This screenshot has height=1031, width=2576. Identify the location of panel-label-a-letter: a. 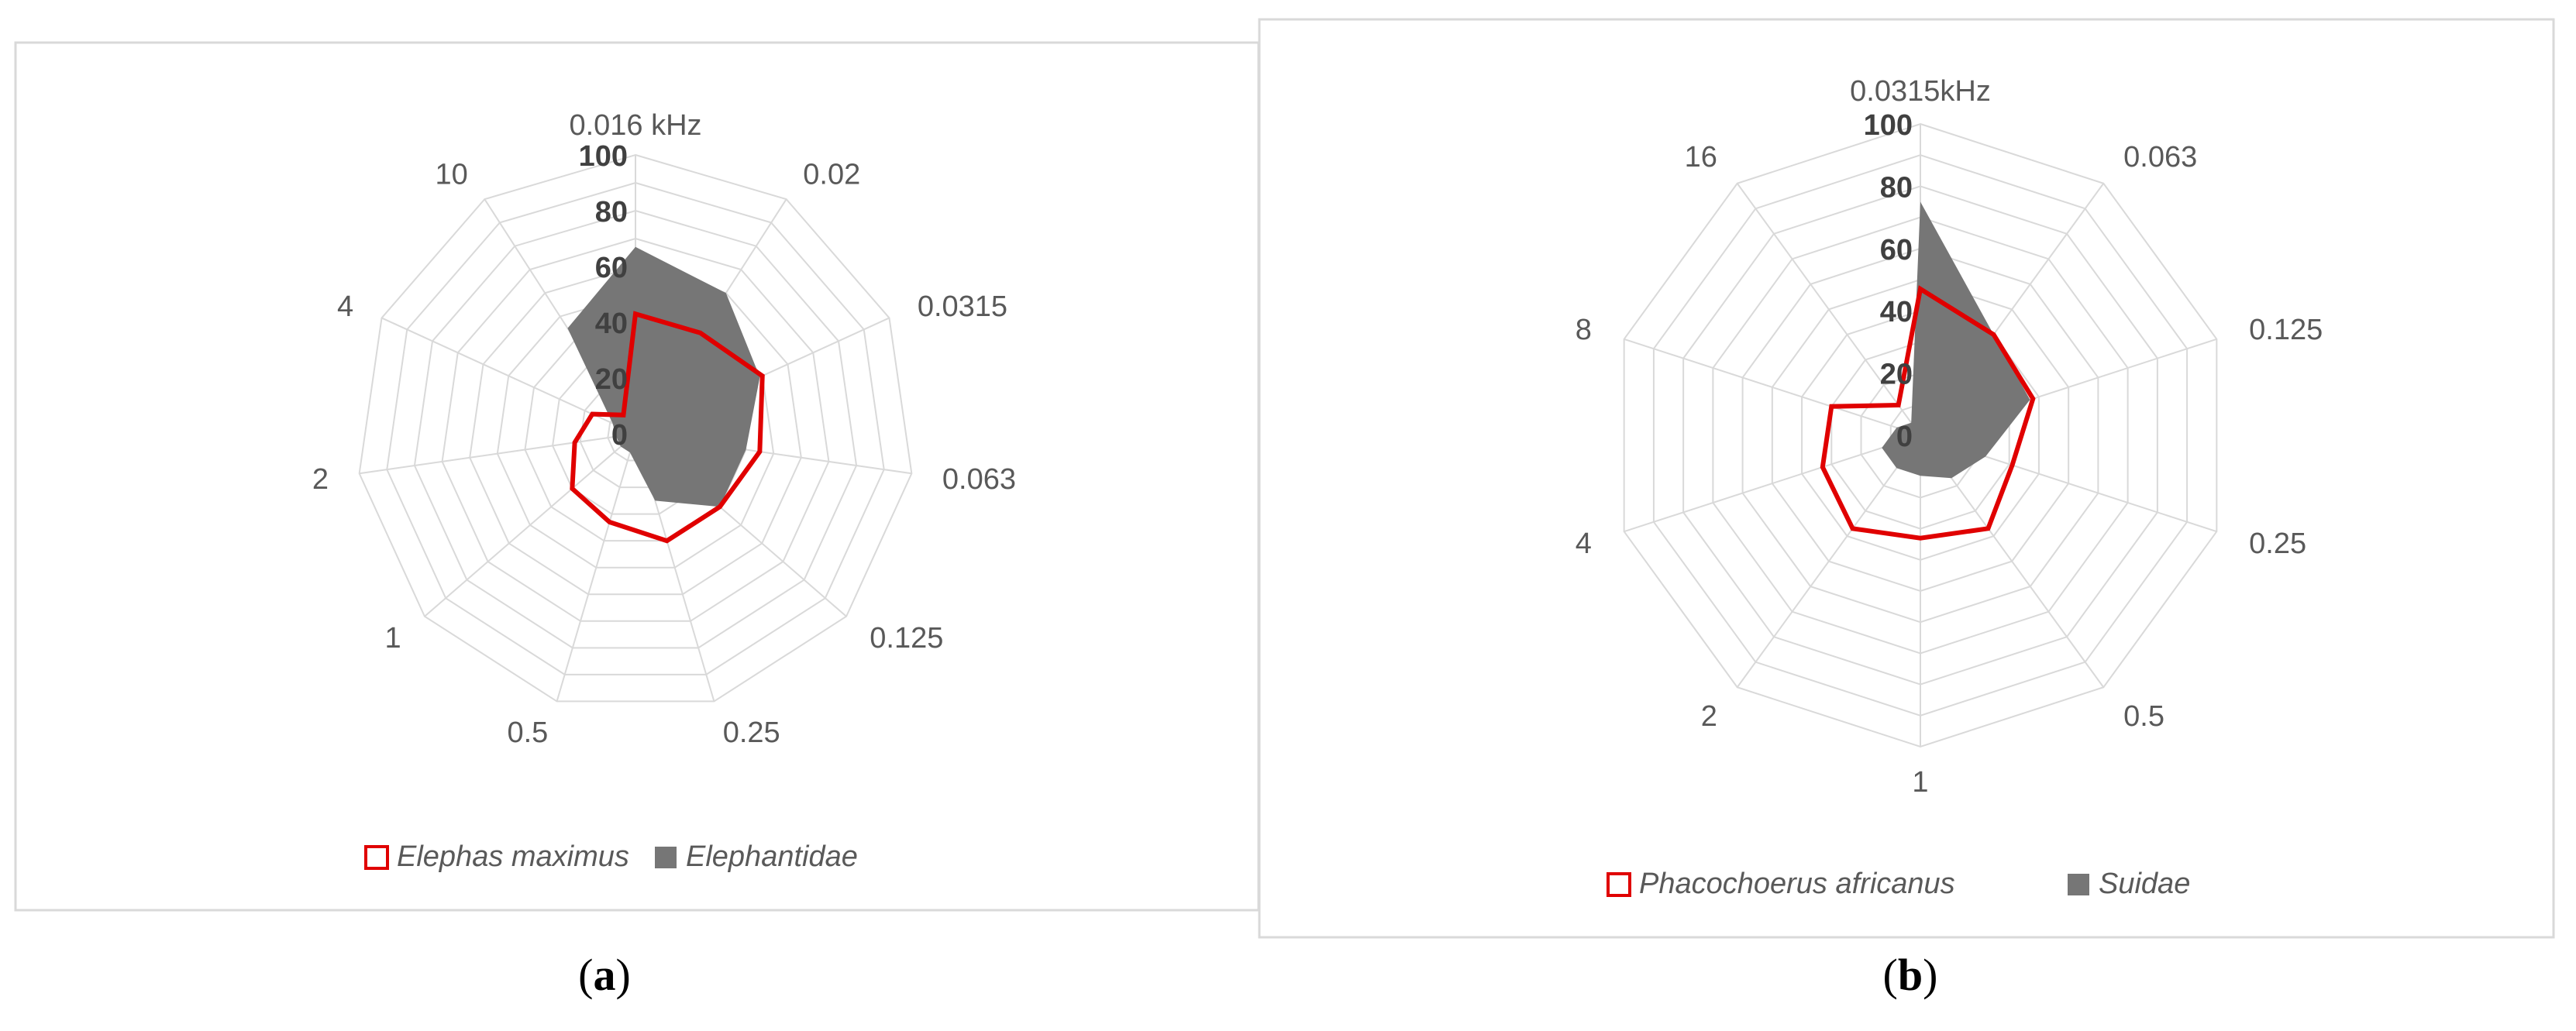
(604, 975).